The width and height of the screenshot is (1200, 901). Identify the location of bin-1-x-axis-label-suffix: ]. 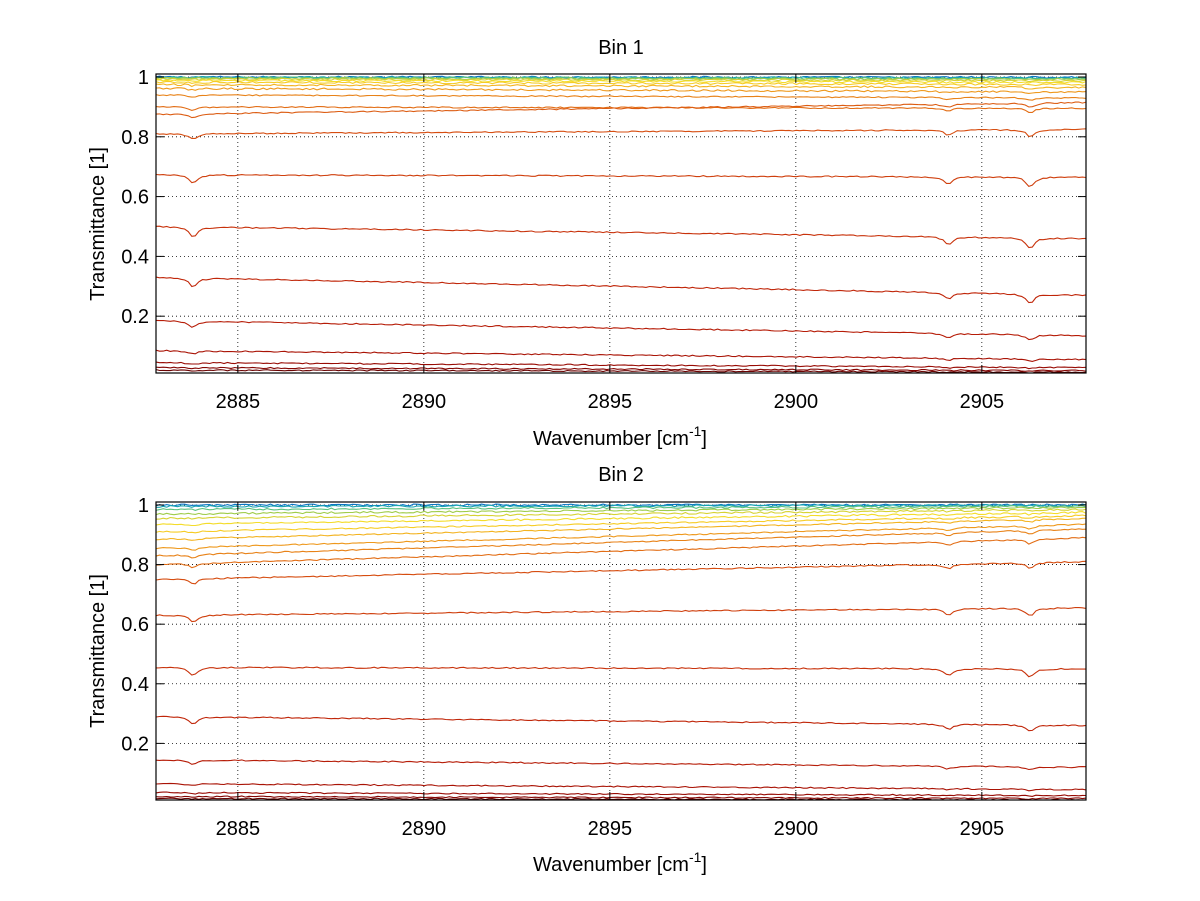
(704, 439).